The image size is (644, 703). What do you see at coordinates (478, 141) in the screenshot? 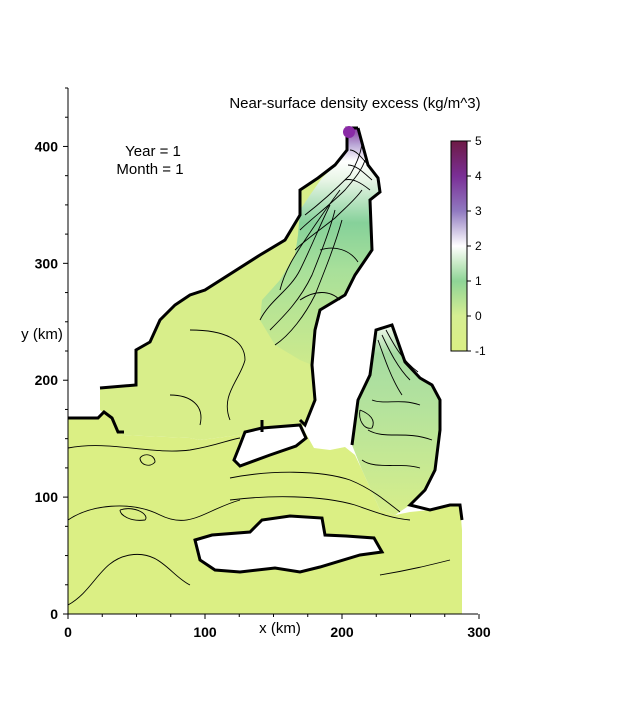
I see `colorbar-tick-label: 5` at bounding box center [478, 141].